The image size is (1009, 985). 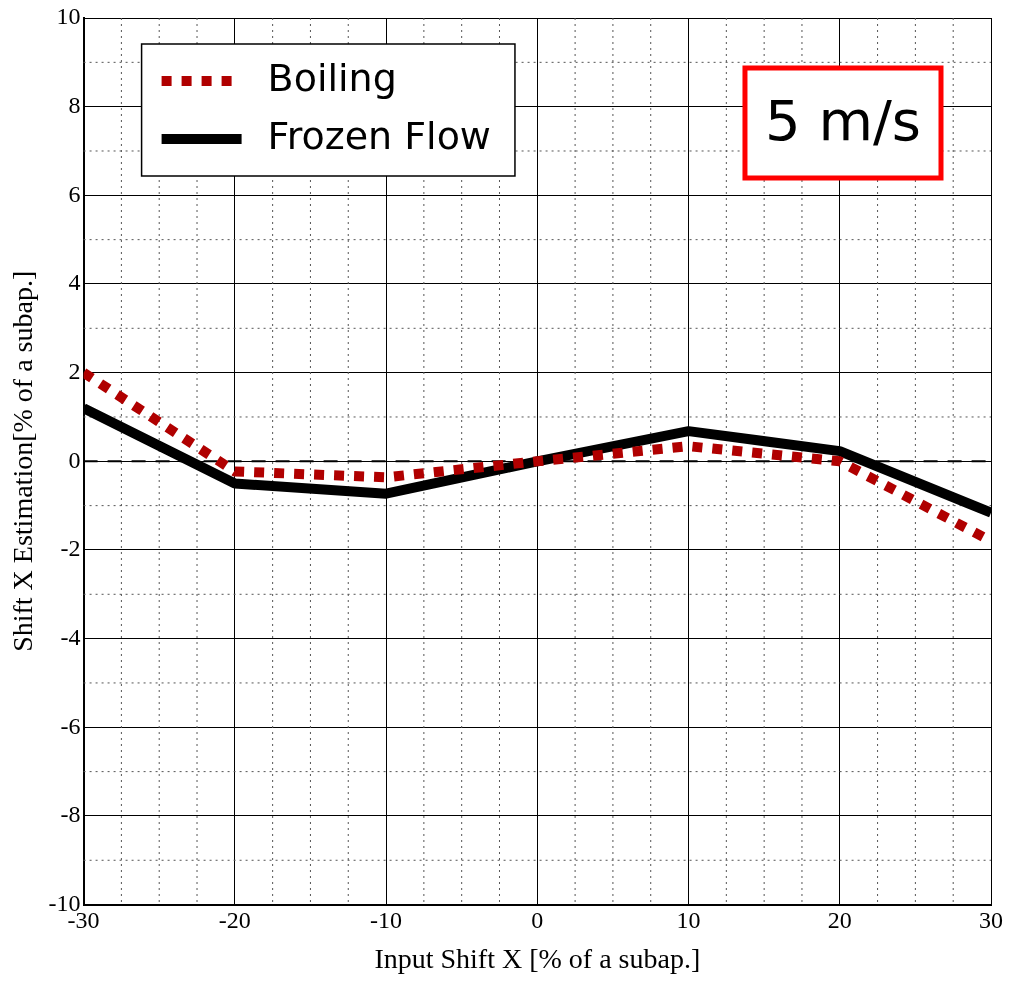 What do you see at coordinates (70, 814) in the screenshot?
I see `y-tick-label: -8` at bounding box center [70, 814].